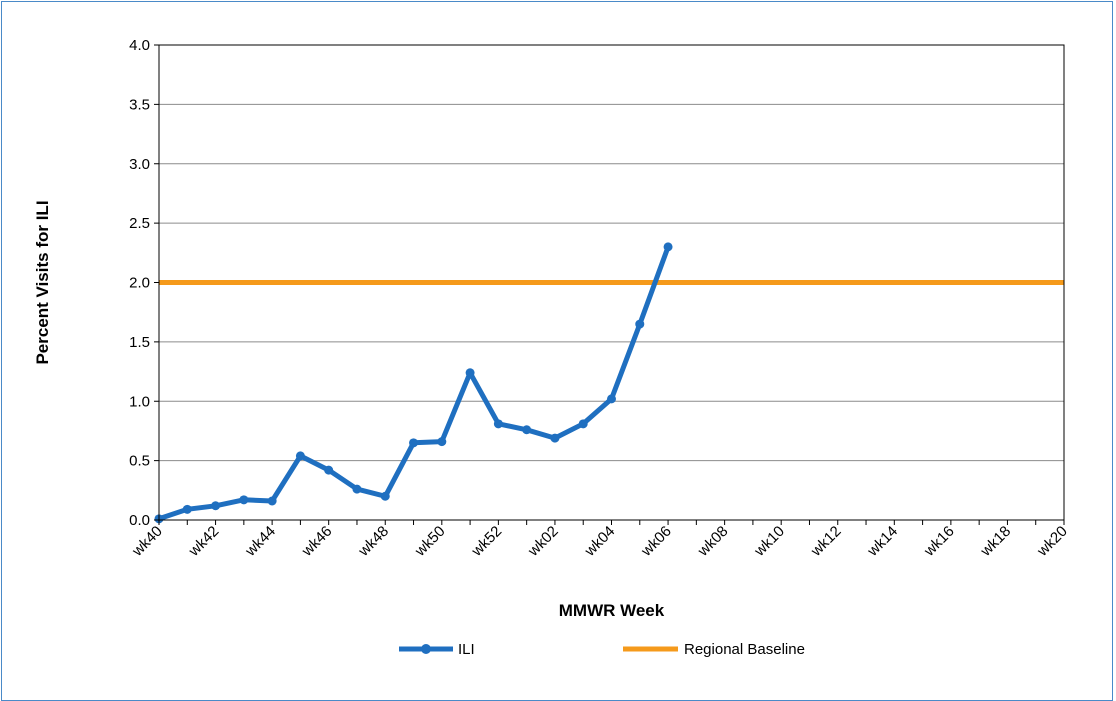 The height and width of the screenshot is (701, 1116). I want to click on y-axis-ticks: 0.0 0.5 1.0 1.5 2.0 2.5 3.0 3.5 4.0, so click(144, 283).